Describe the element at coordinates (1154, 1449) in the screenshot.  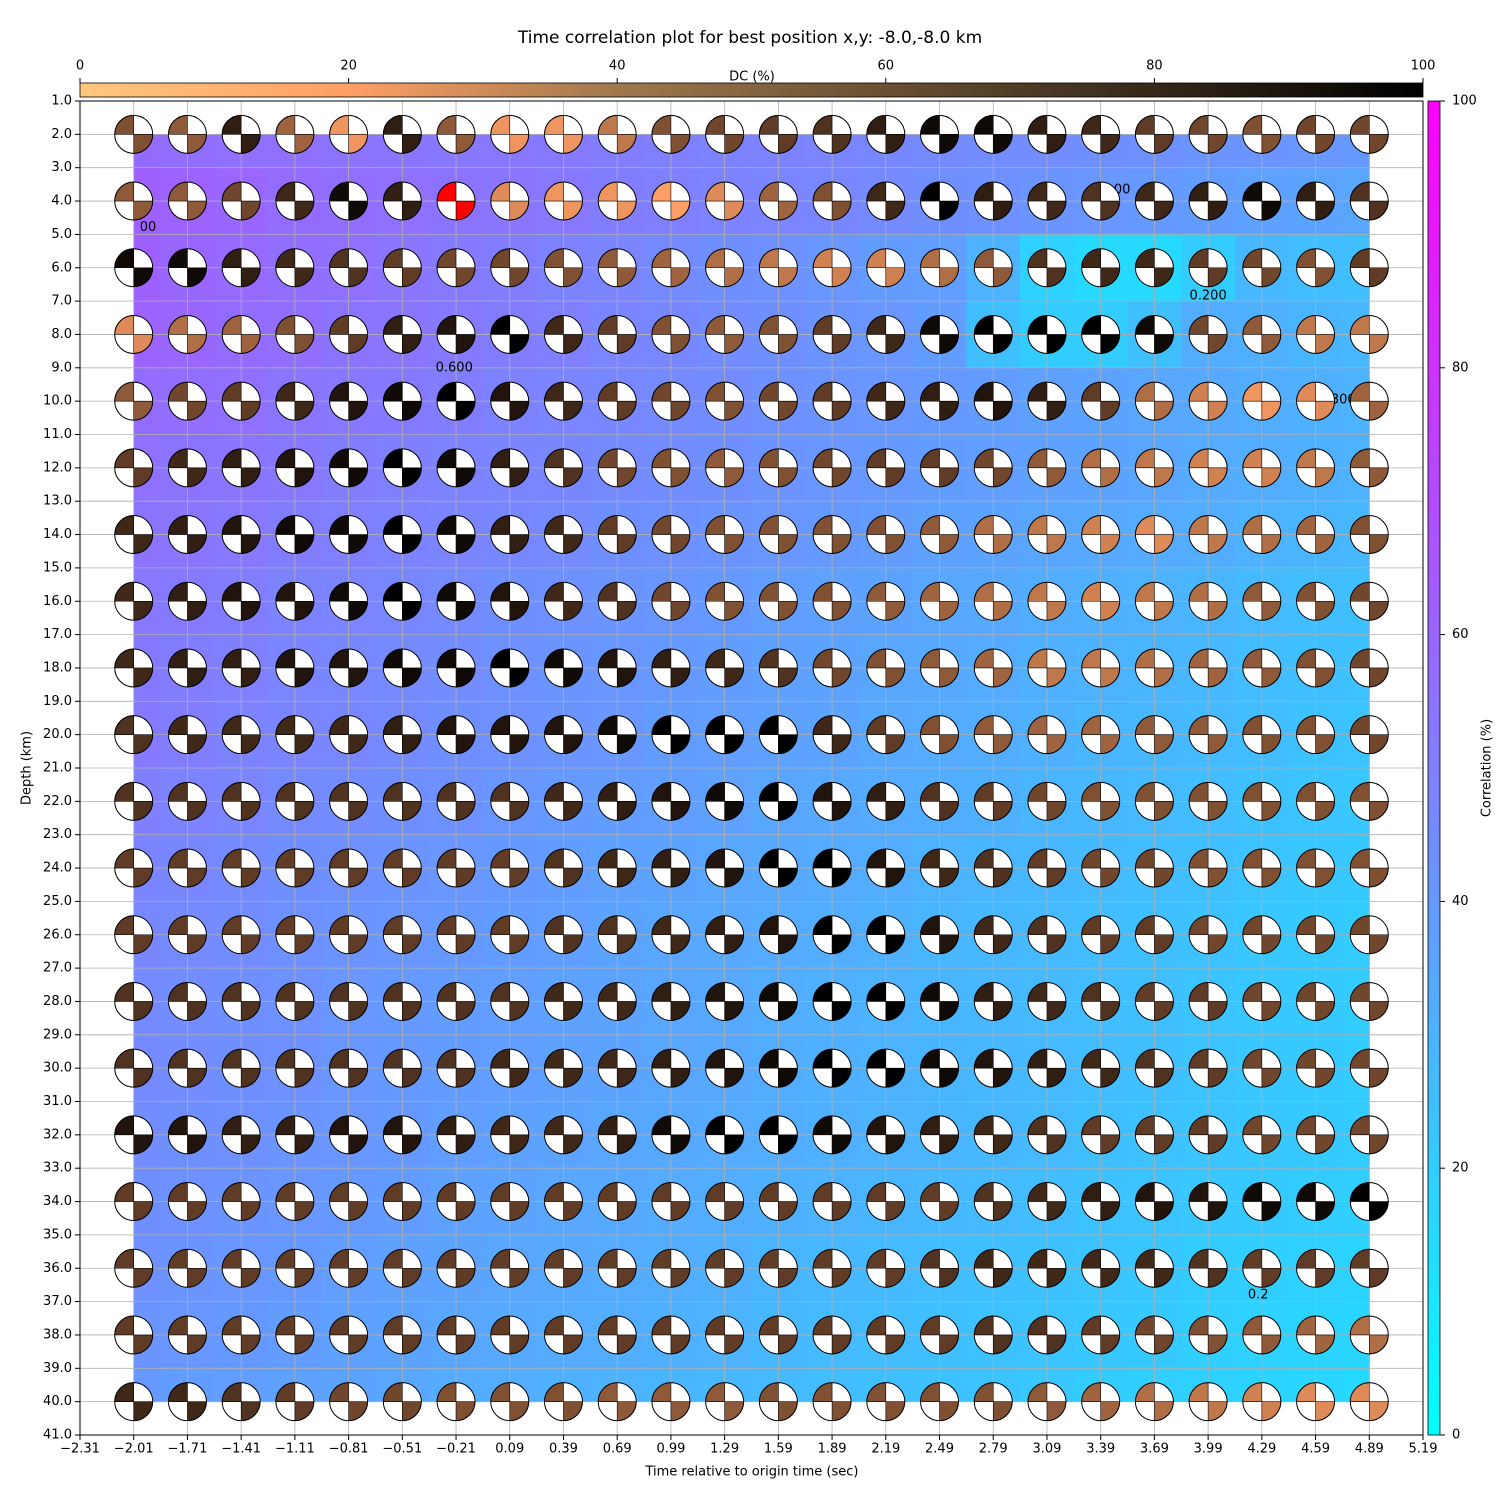
I see `x-tick-label: 3.69` at that location.